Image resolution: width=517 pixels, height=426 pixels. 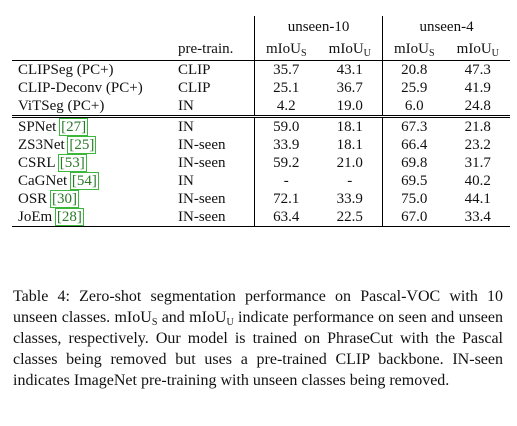 I want to click on value-cell: 59.2, so click(x=285, y=163).